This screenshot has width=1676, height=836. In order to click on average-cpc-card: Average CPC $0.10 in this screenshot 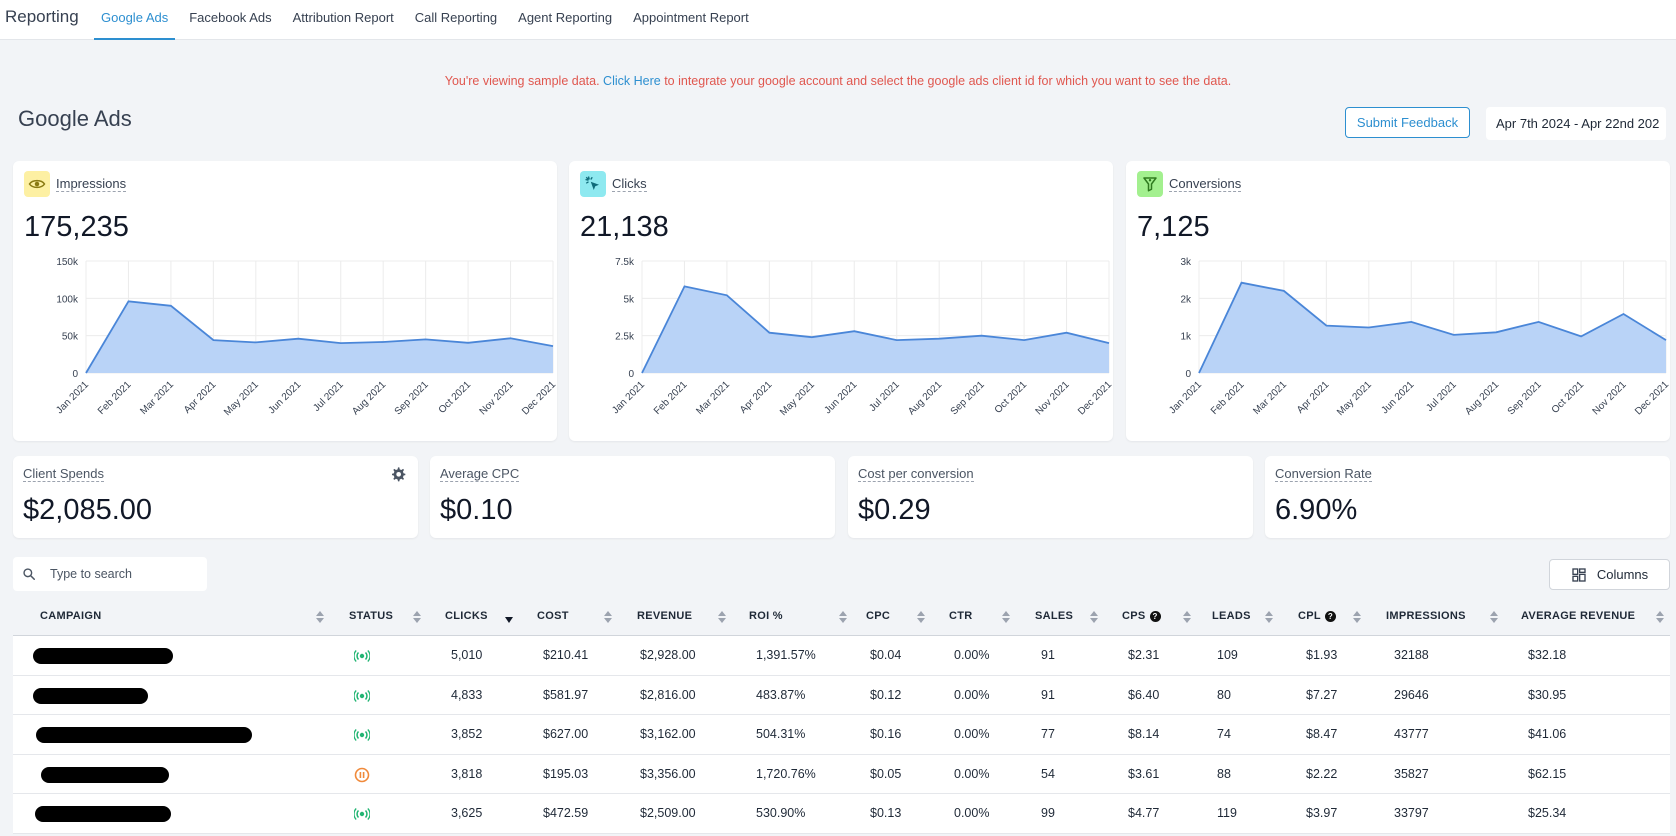, I will do `click(632, 497)`.